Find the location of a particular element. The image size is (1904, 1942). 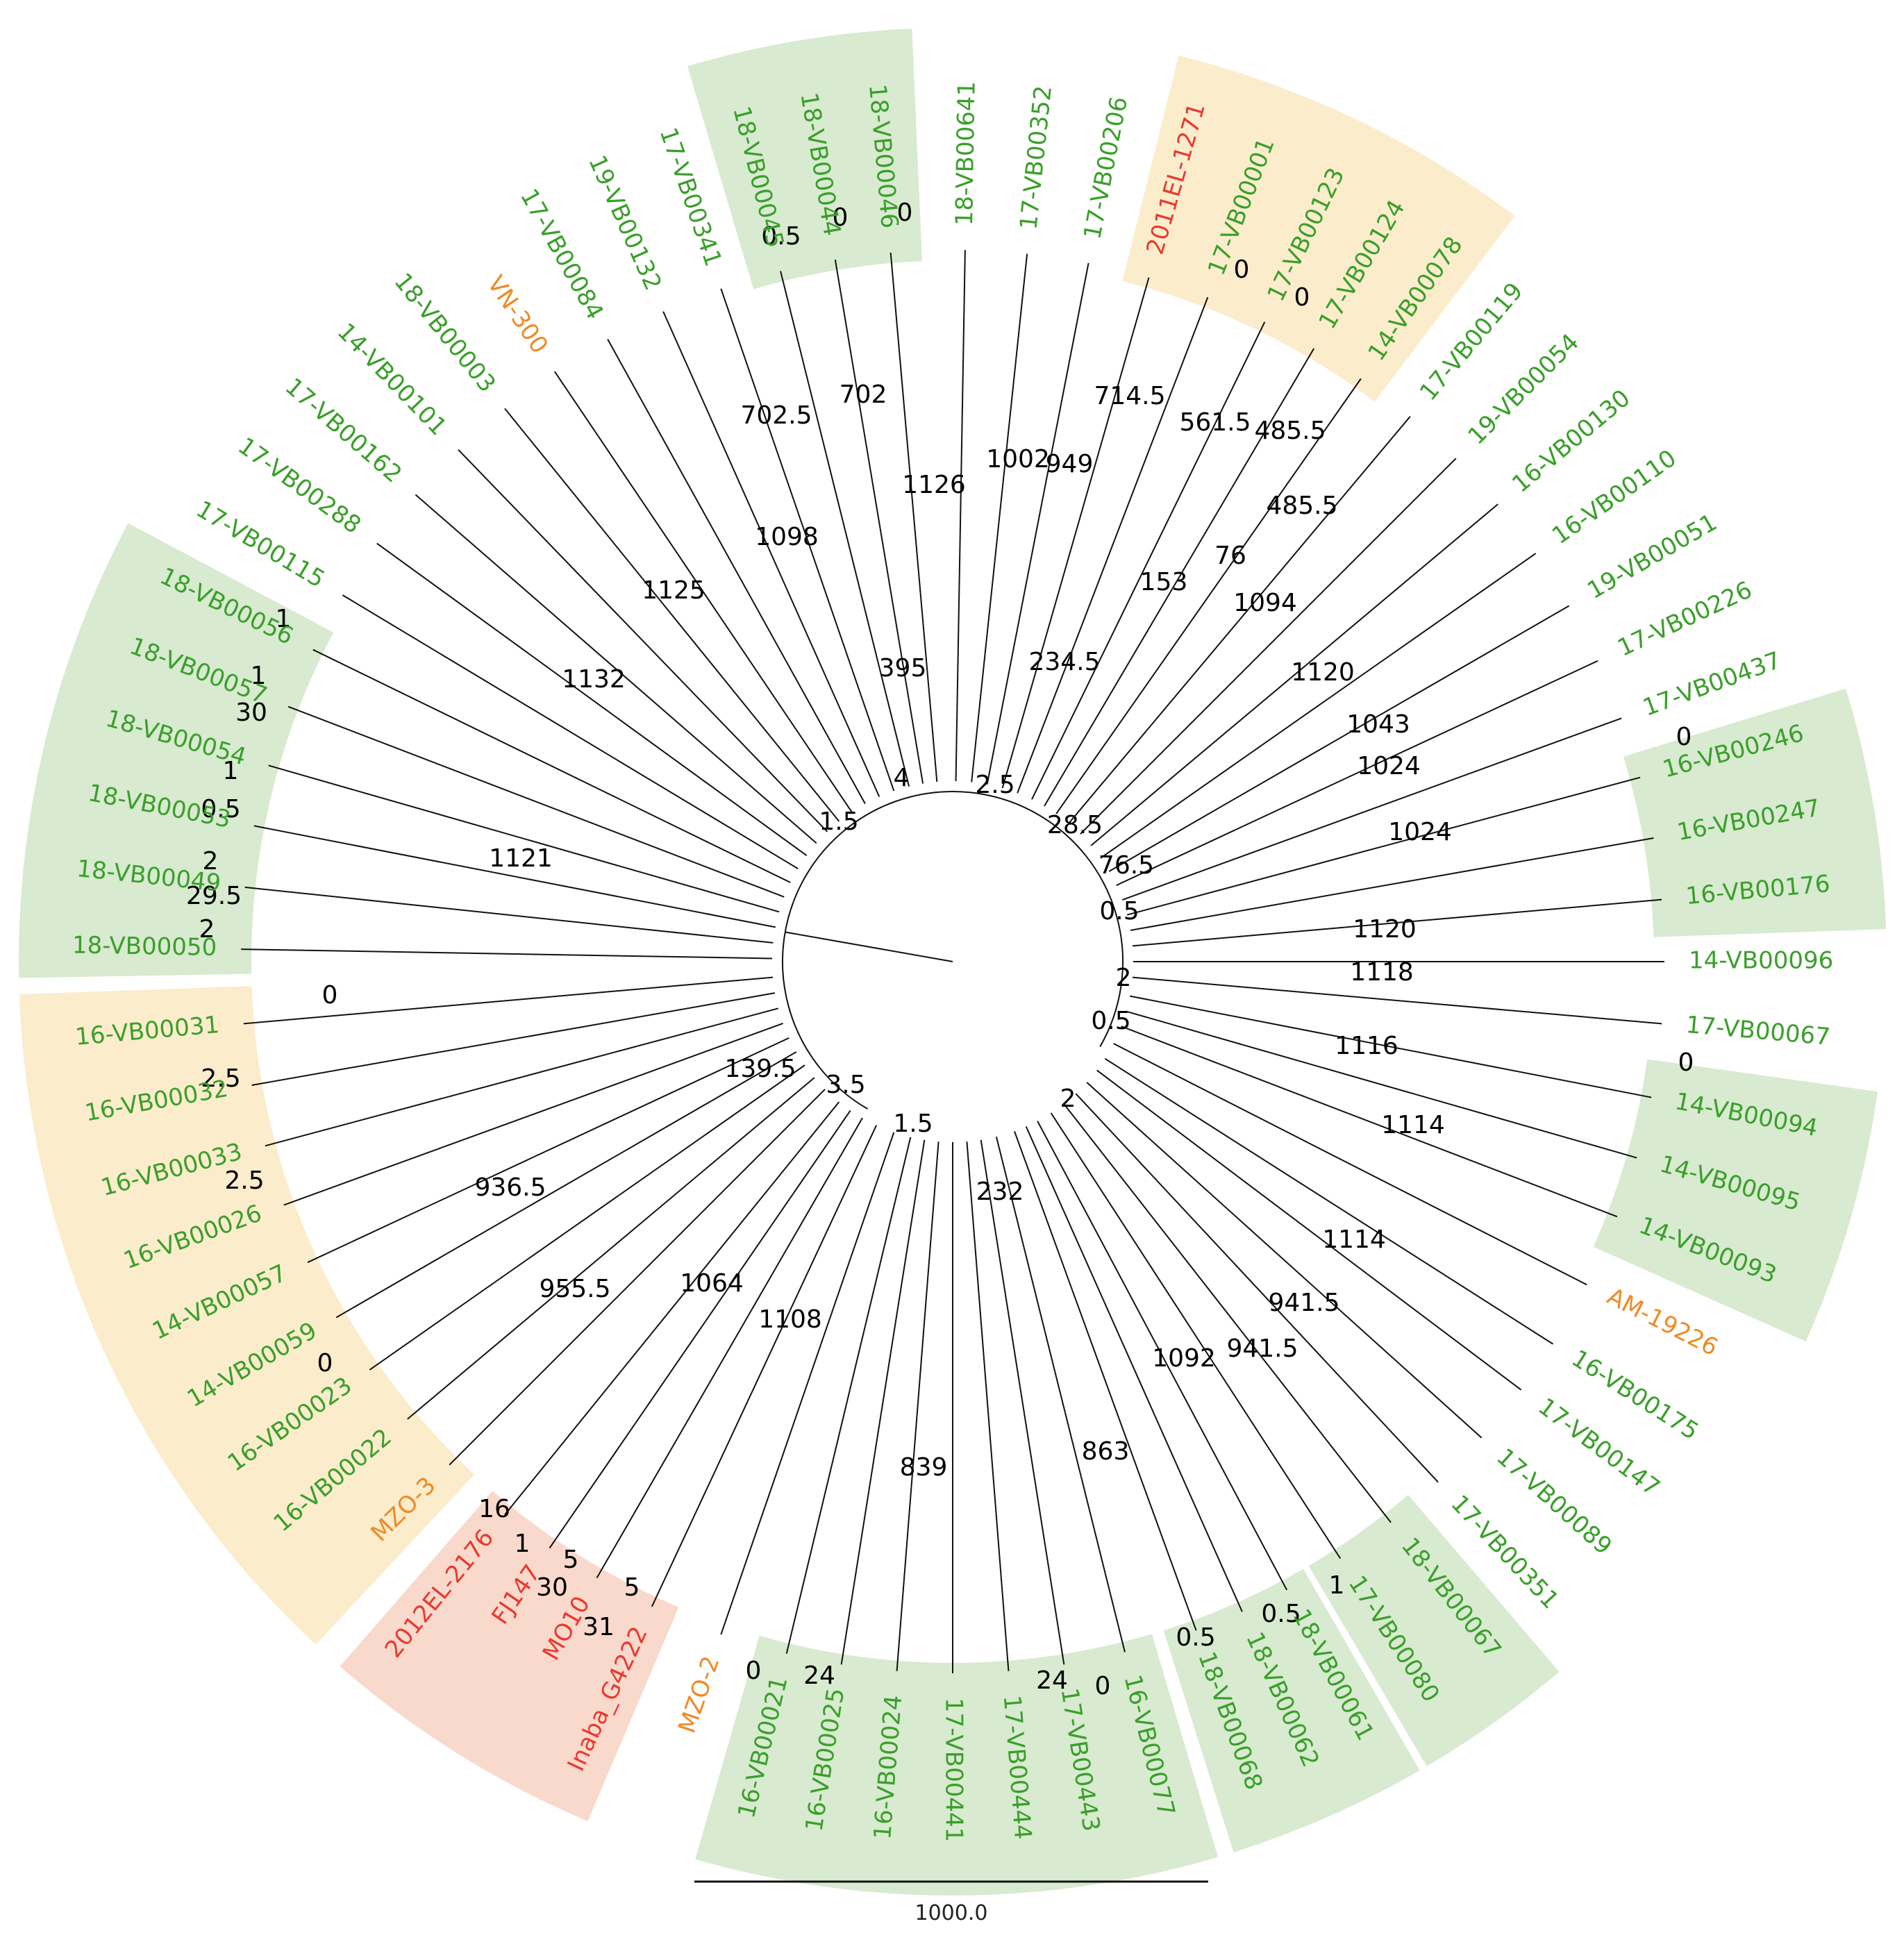

terminal-branch-L55 is located at coordinates (999, 517).